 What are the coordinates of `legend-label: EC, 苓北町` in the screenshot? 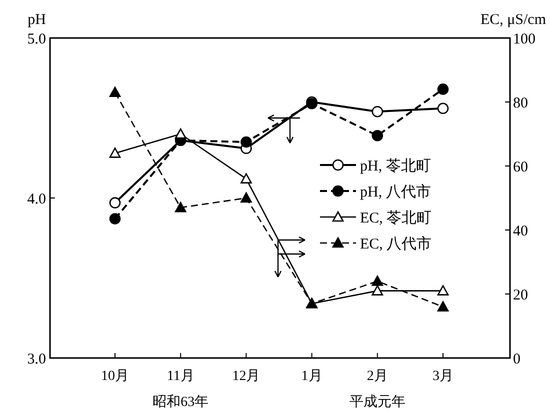 It's located at (396, 217).